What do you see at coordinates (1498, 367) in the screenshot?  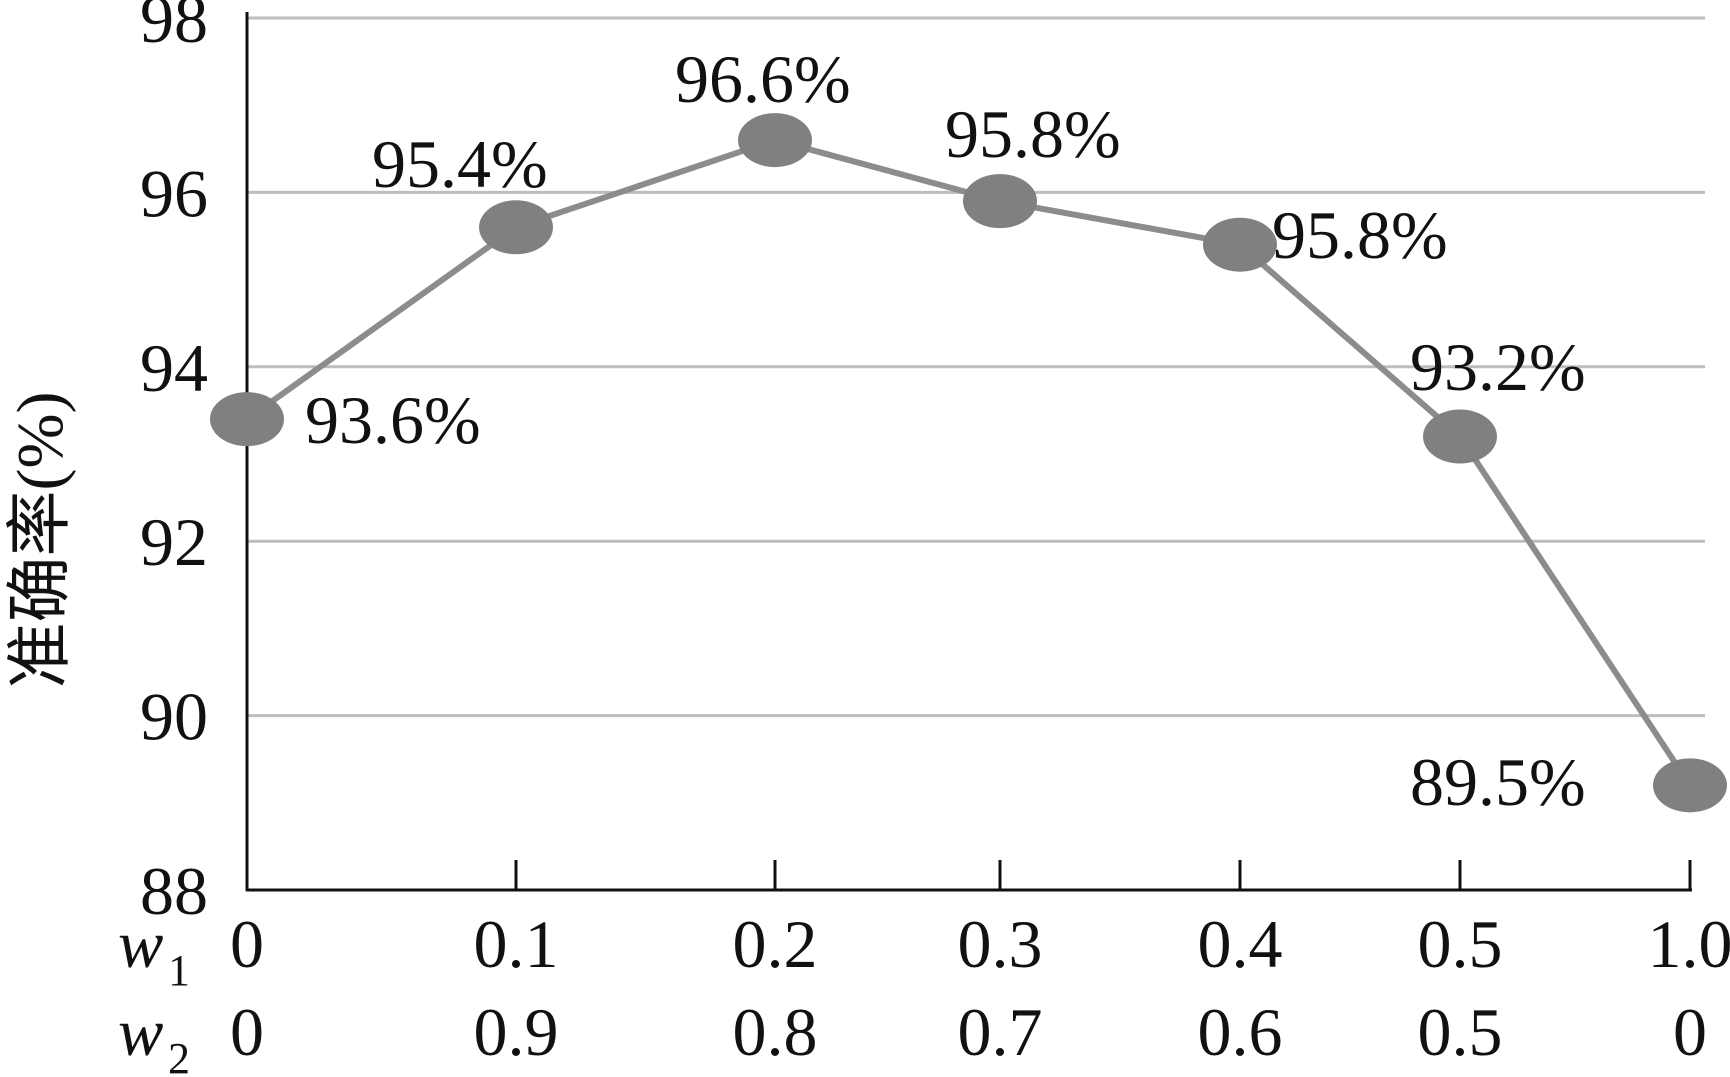 I see `data-label: 93.2%` at bounding box center [1498, 367].